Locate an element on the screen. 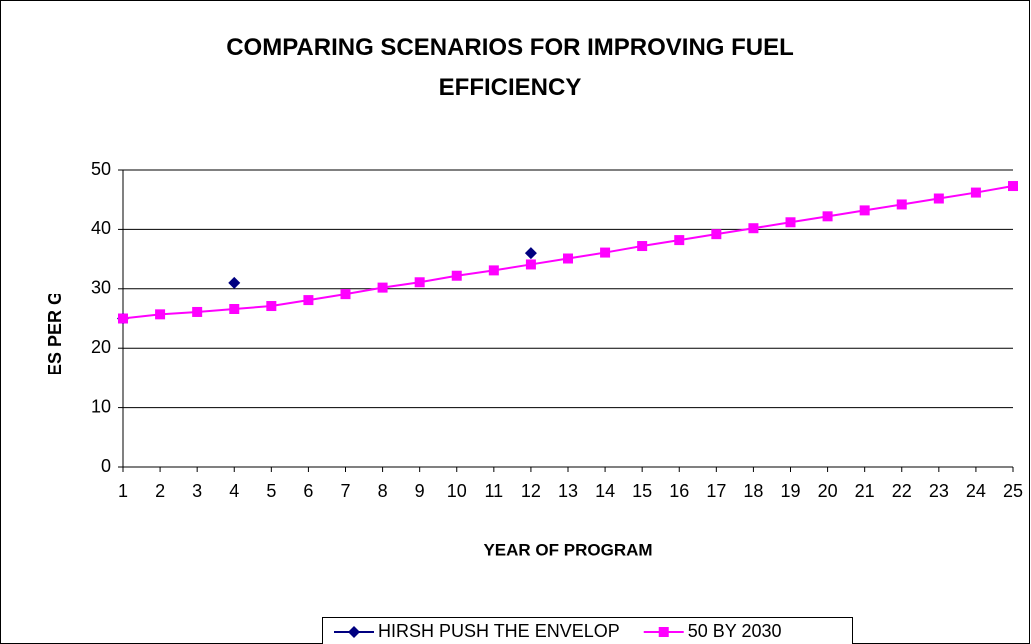  y-tick-label: 20 is located at coordinates (101, 347).